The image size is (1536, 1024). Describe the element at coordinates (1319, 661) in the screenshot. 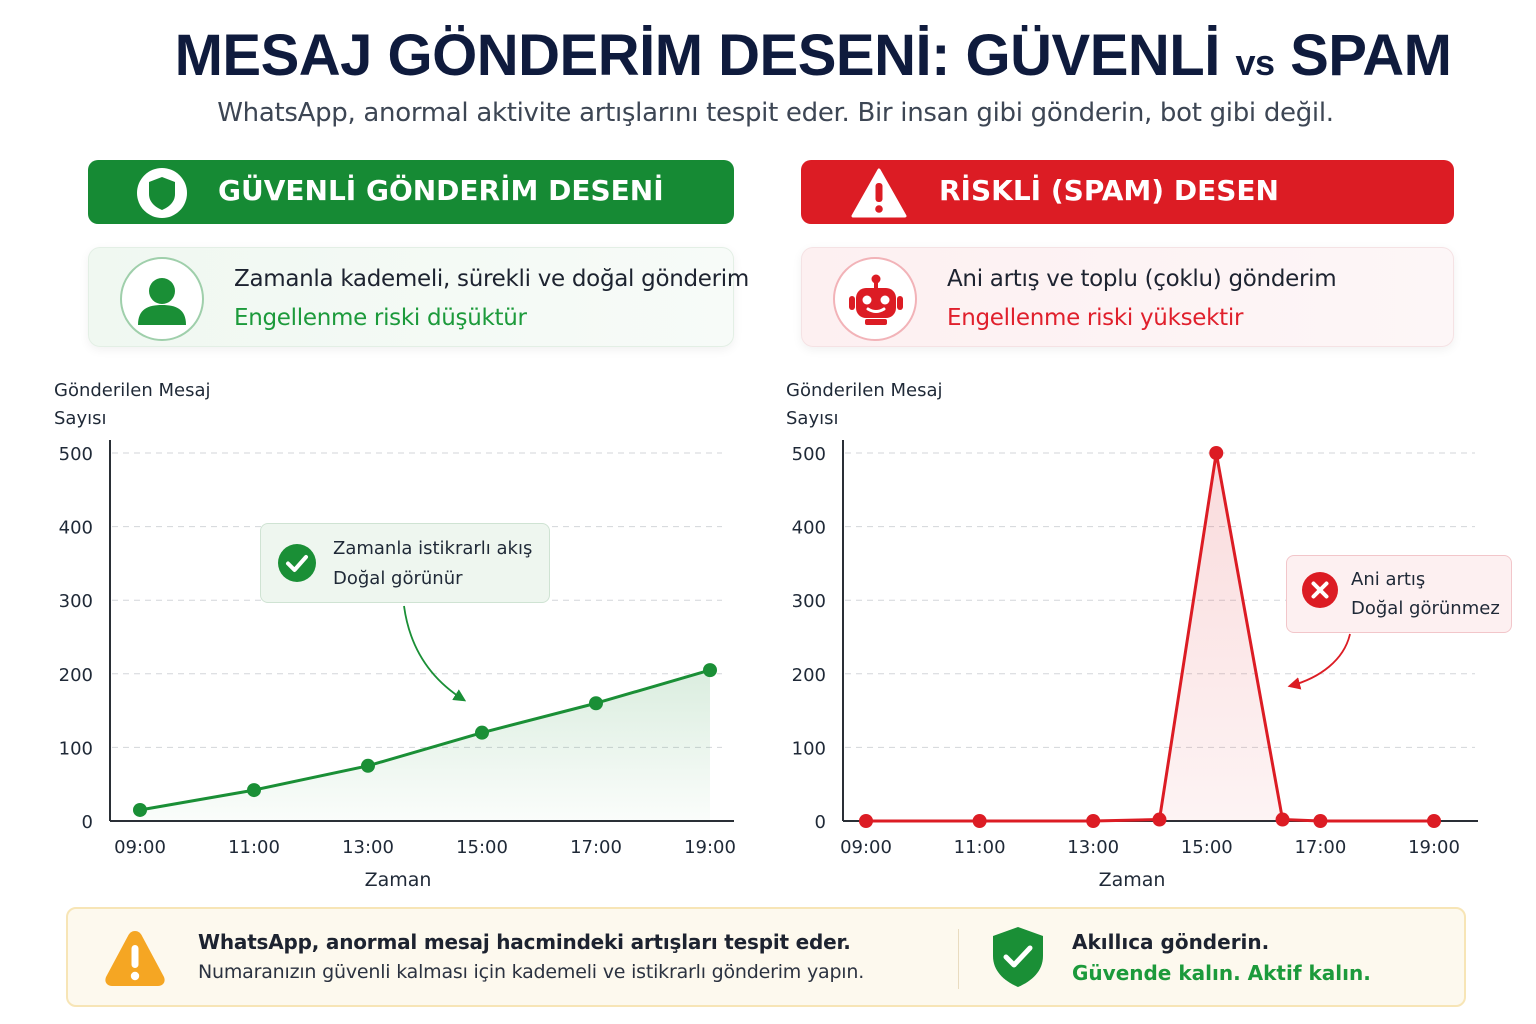

I see `risk-callout-arrow` at that location.